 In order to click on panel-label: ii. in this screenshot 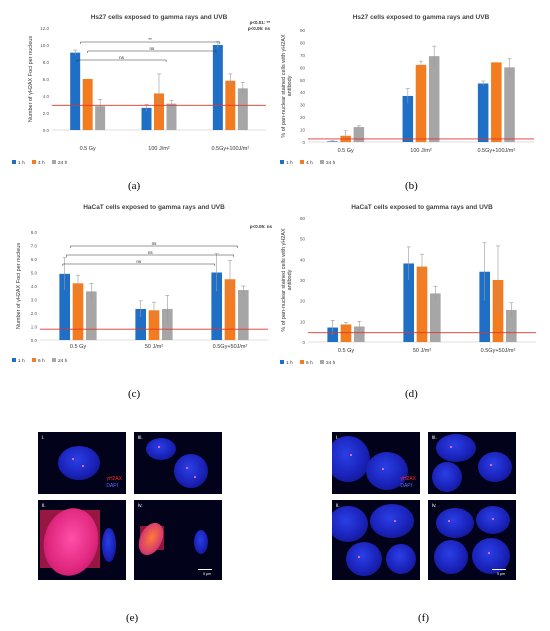, I will do `click(44, 506)`.